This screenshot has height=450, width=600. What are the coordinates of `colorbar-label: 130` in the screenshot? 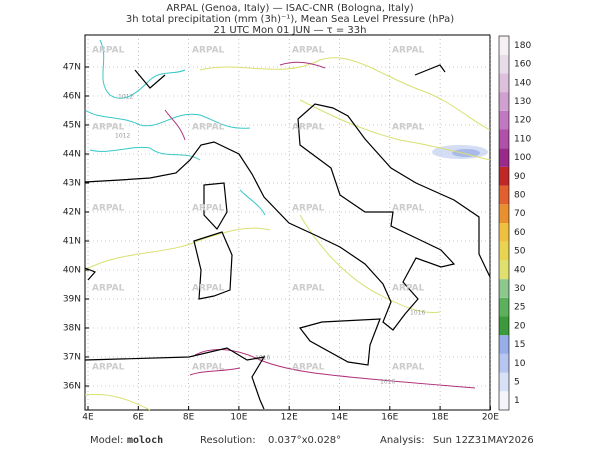 It's located at (522, 102).